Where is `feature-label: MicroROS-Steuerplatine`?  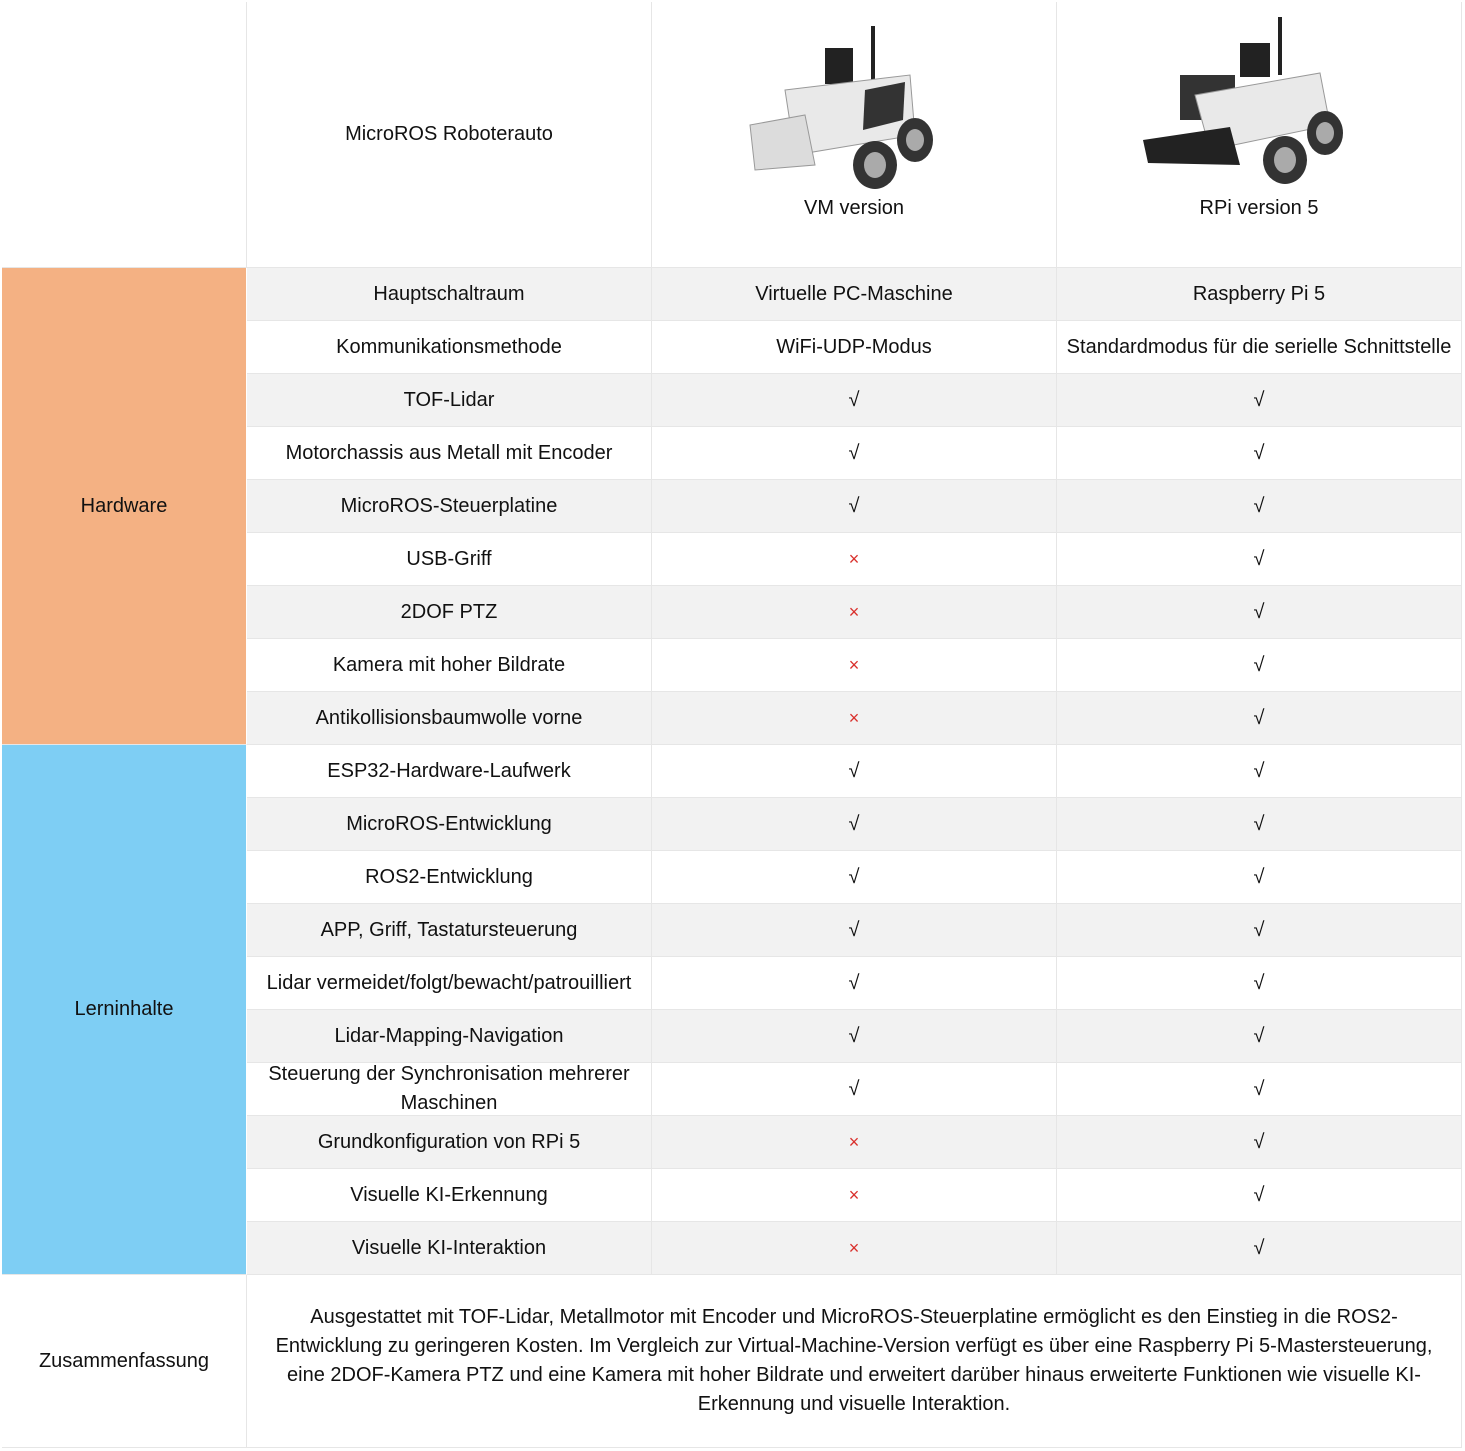
feature-label: MicroROS-Steuerplatine is located at coordinates (449, 506).